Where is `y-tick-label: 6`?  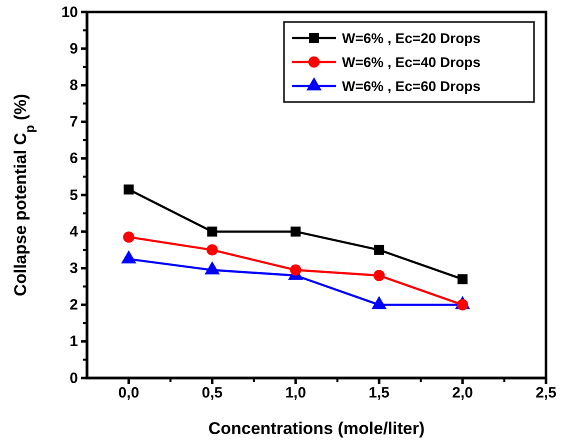
y-tick-label: 6 is located at coordinates (74, 159).